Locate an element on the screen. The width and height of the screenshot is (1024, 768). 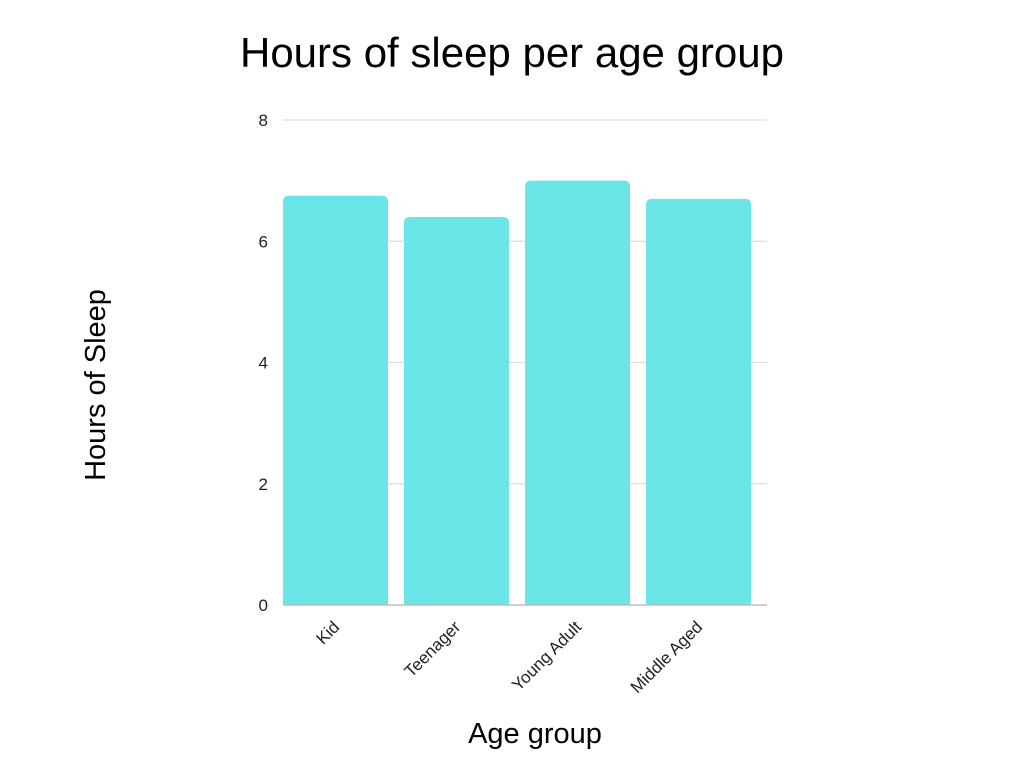
y-tick-labels: 0 2 4 6 8 is located at coordinates (263, 363).